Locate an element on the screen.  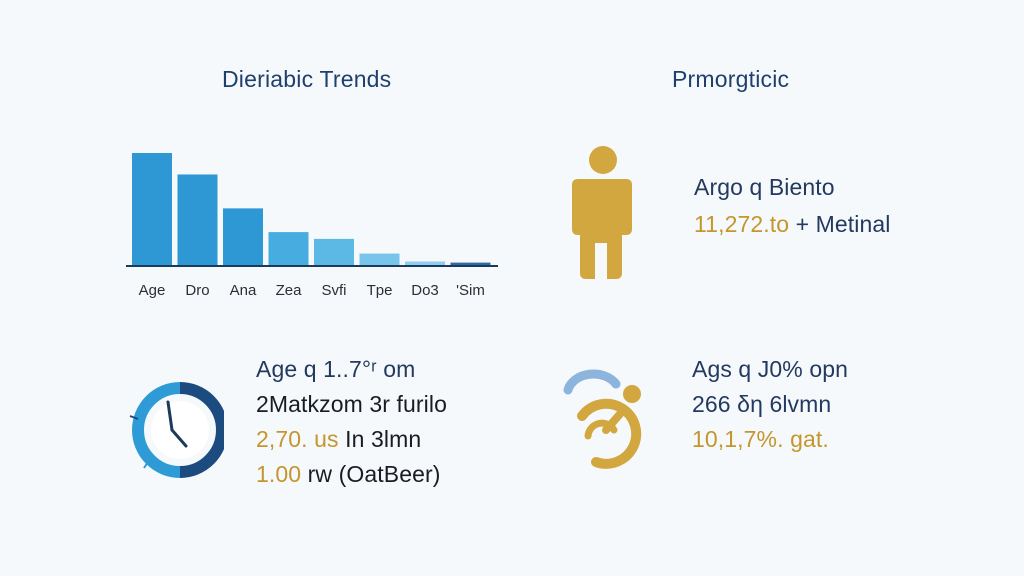
clock-stat-line-3: 2,70. us In 3lmn is located at coordinates (338, 439).